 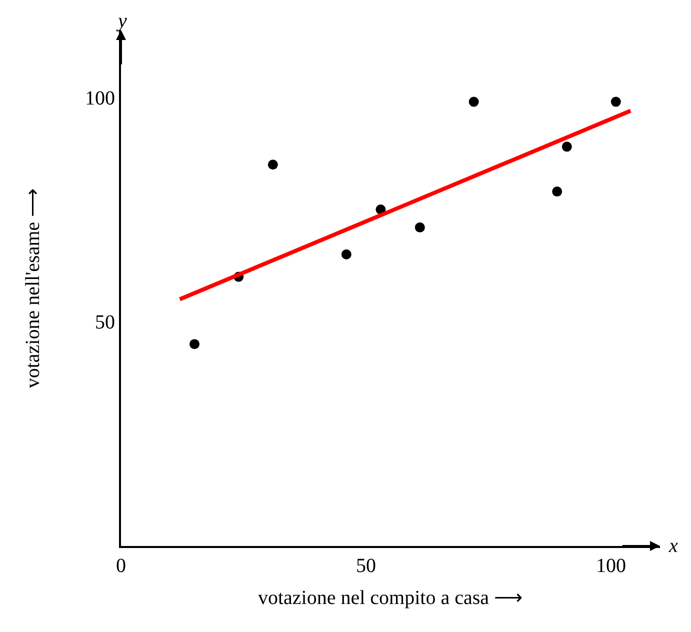 I want to click on x-tick-label: 0, so click(x=121, y=566).